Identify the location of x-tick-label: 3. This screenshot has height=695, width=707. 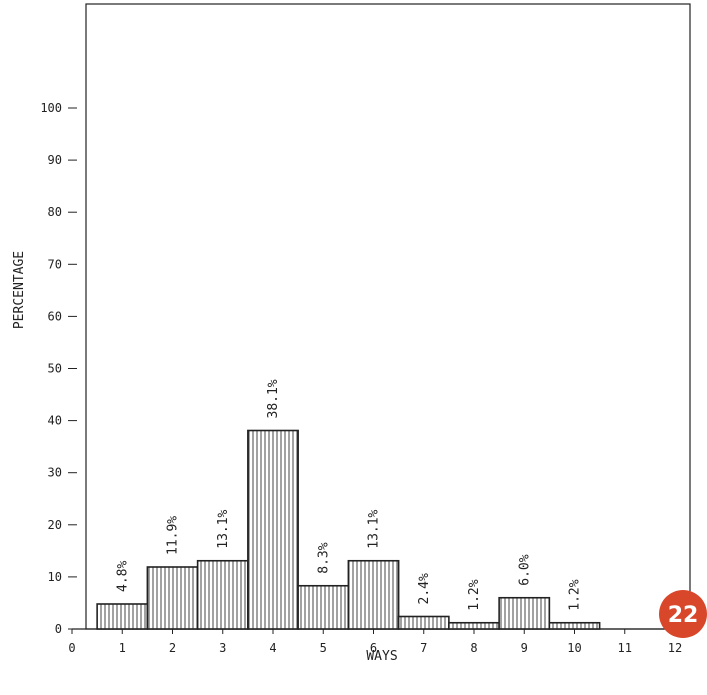
(222, 648).